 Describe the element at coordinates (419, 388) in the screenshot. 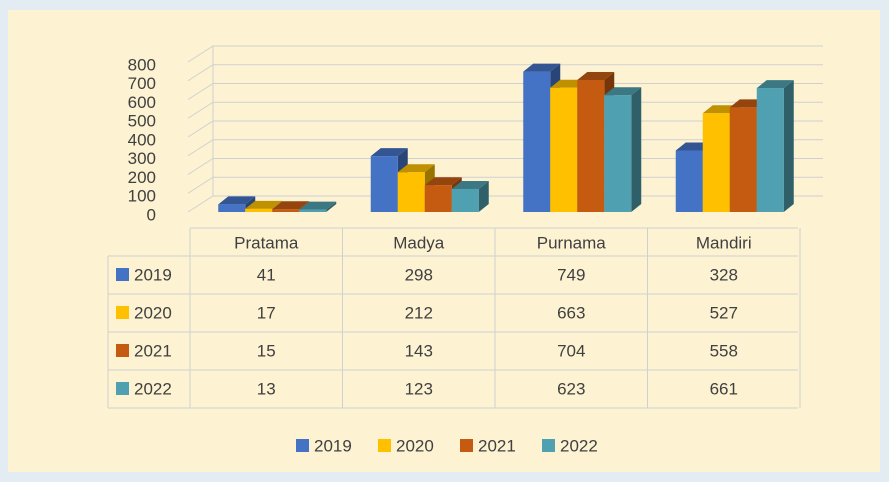

I see `table-cell: 123` at that location.